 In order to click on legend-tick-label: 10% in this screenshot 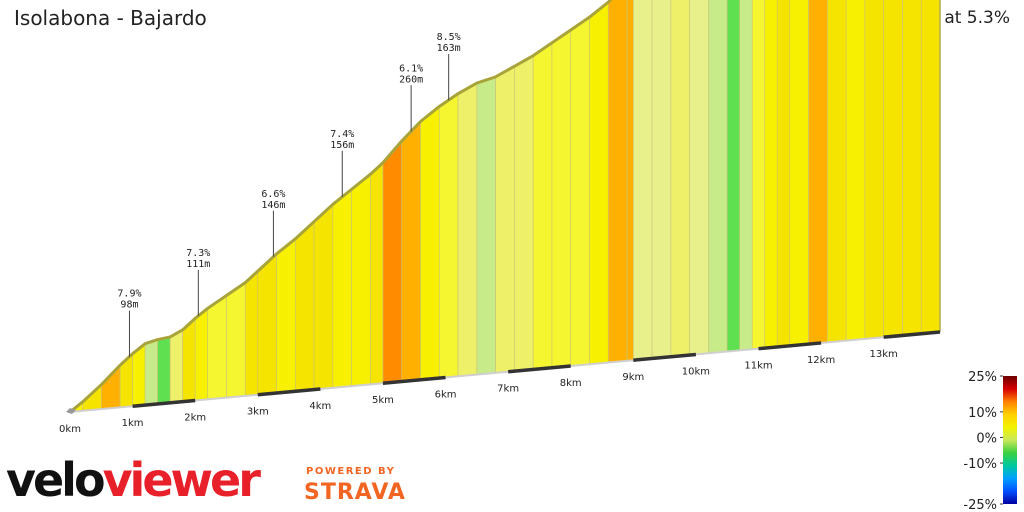, I will do `click(982, 413)`.